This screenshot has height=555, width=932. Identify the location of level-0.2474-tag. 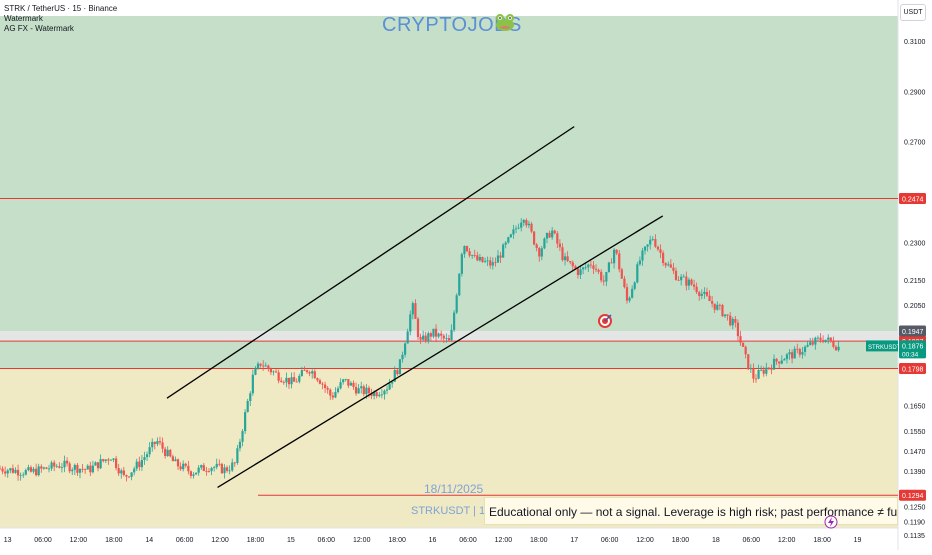
(912, 199).